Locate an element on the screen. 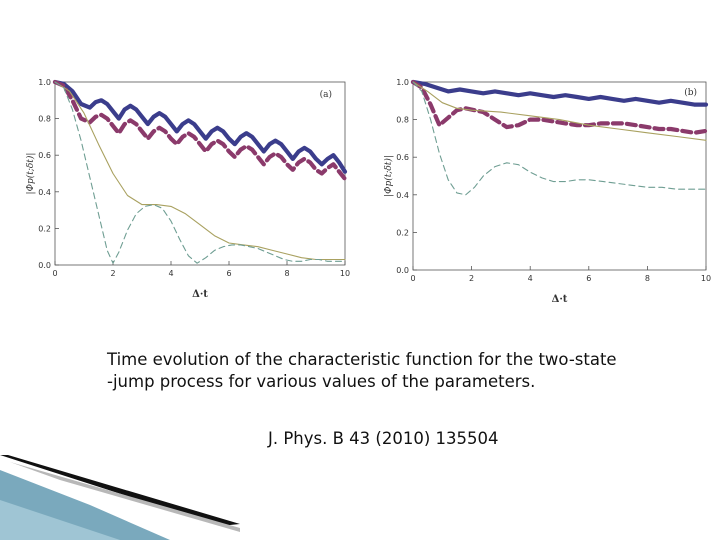  decoration-teal-ribbon-light is located at coordinates (60, 520).